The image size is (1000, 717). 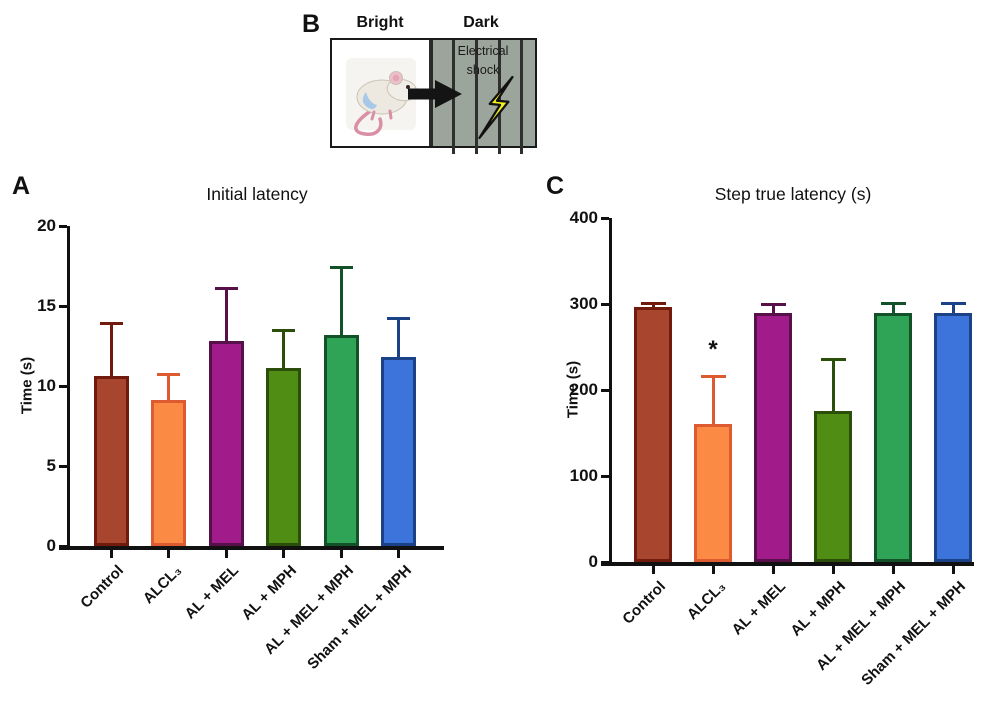 What do you see at coordinates (46, 305) in the screenshot?
I see `y-tick-label: 15` at bounding box center [46, 305].